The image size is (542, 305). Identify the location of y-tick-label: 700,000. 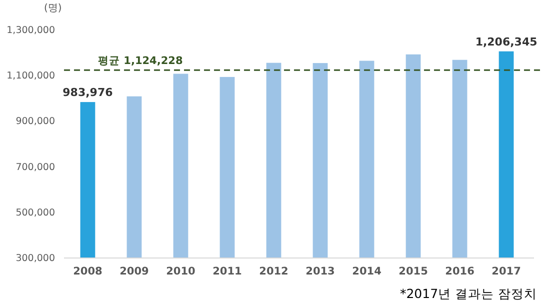
(35, 167).